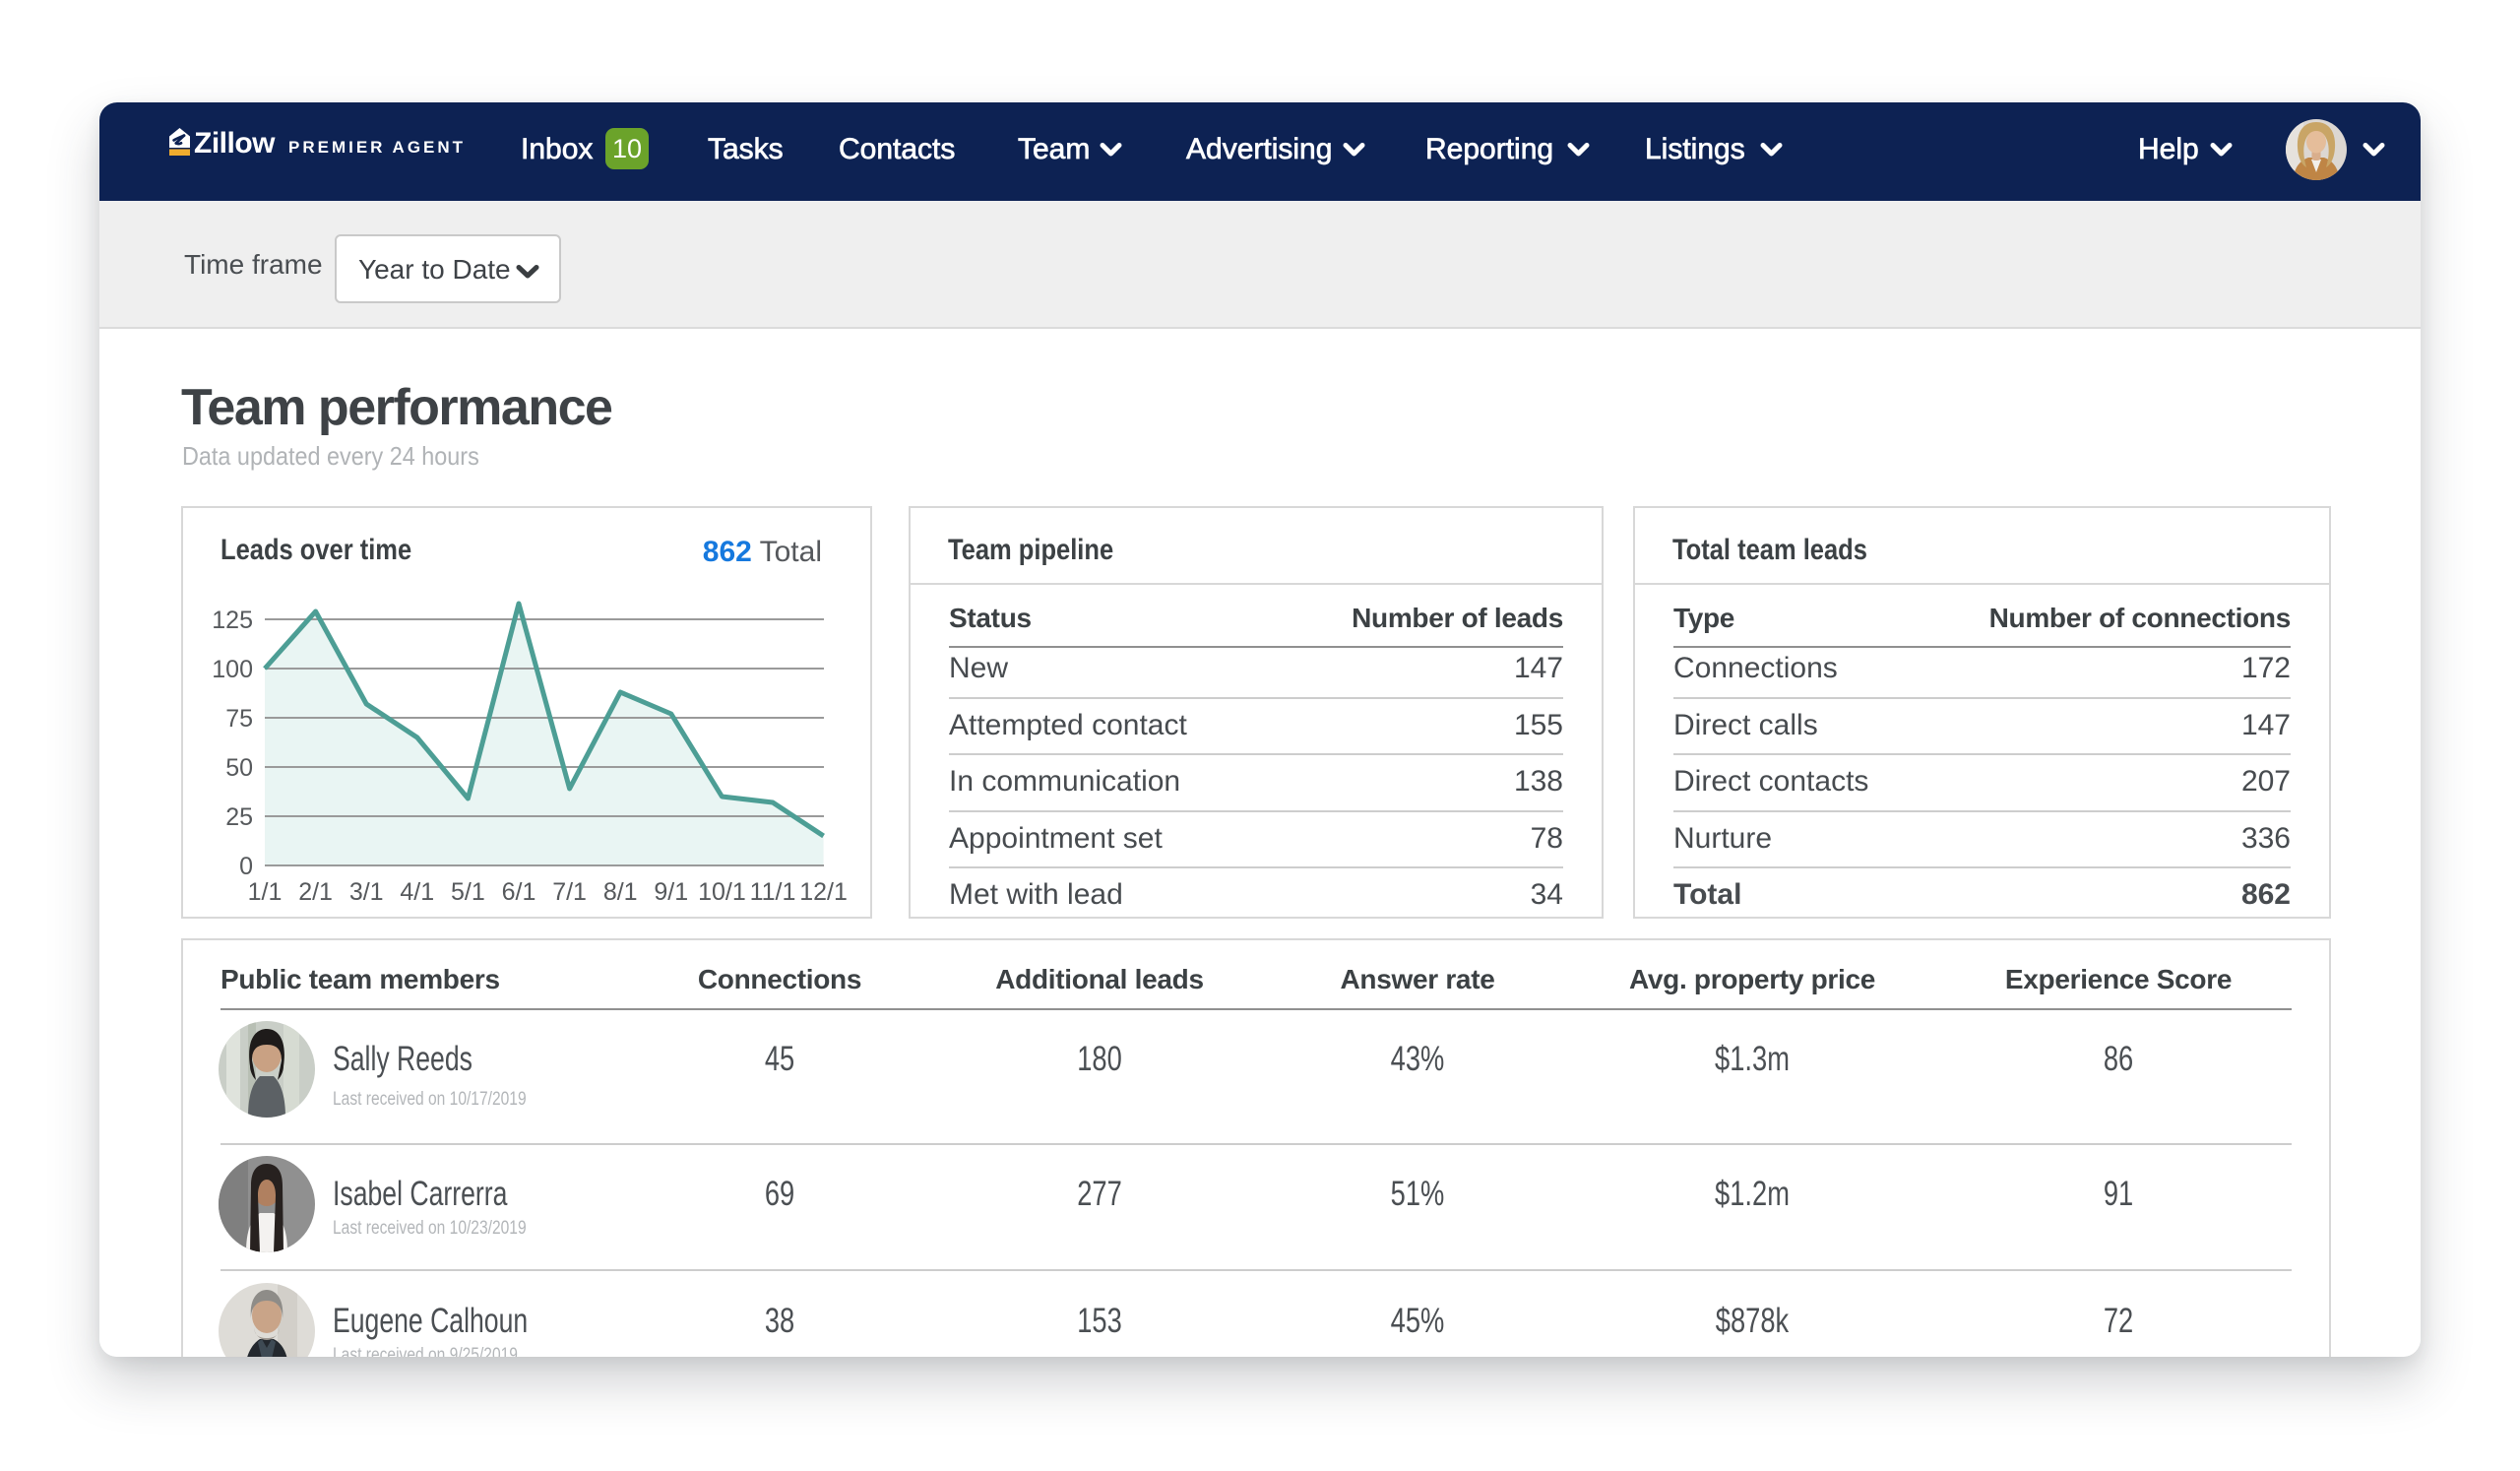 Image resolution: width=2520 pixels, height=1471 pixels. Describe the element at coordinates (620, 892) in the screenshot. I see `svg-text: 8/1` at that location.